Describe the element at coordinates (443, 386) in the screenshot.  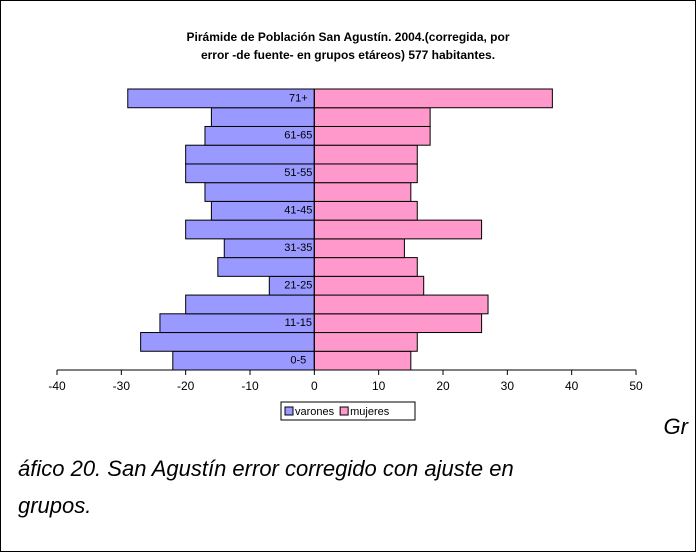
I see `x-tick-label: 20` at that location.